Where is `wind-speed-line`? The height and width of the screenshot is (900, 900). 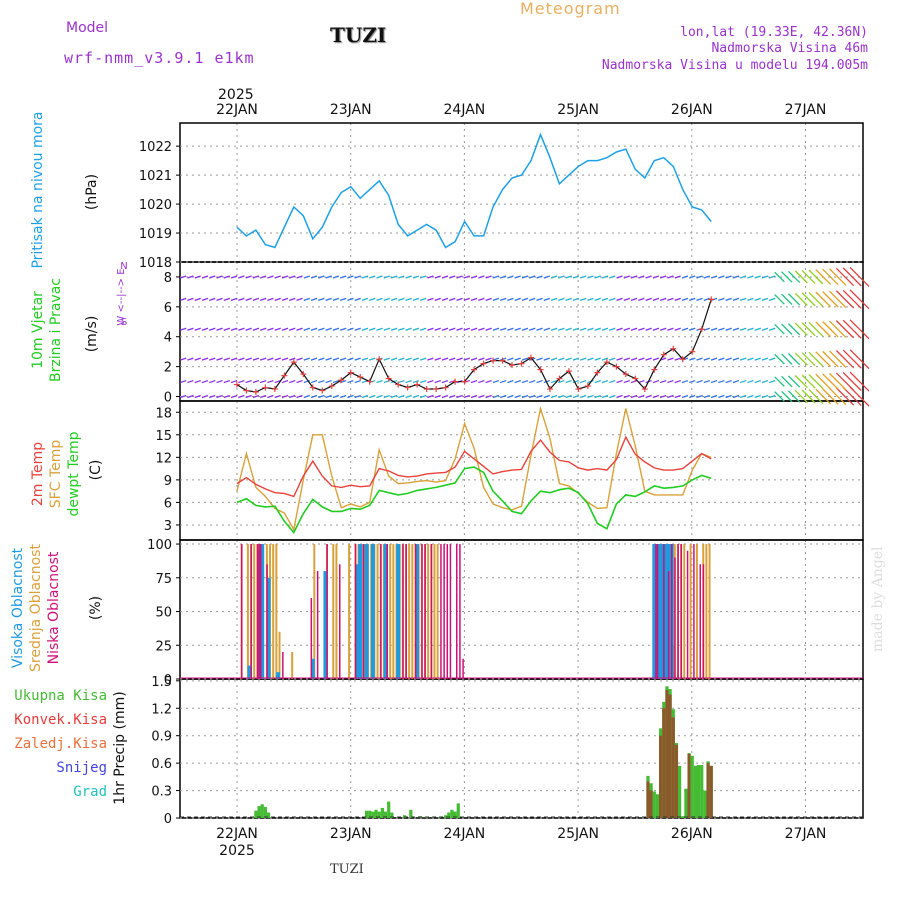
wind-speed-line is located at coordinates (474, 346).